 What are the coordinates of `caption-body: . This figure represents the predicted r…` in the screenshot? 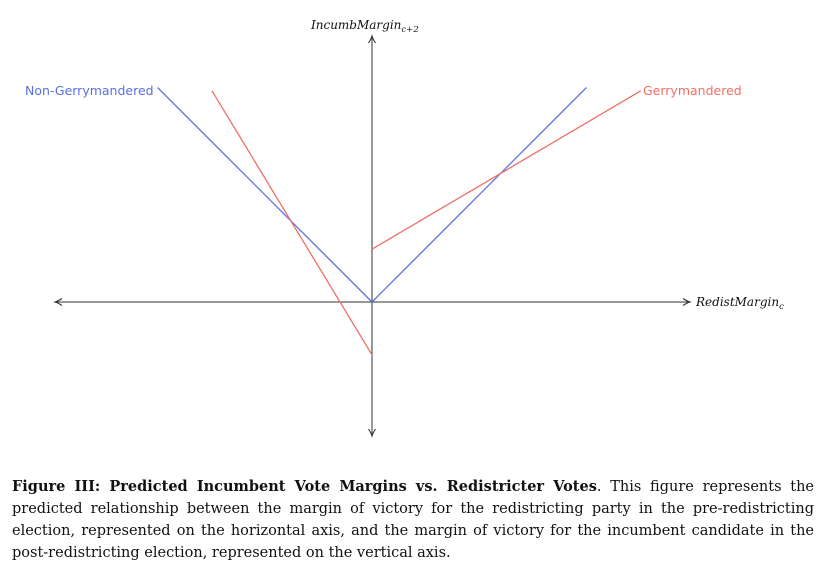 It's located at (413, 520).